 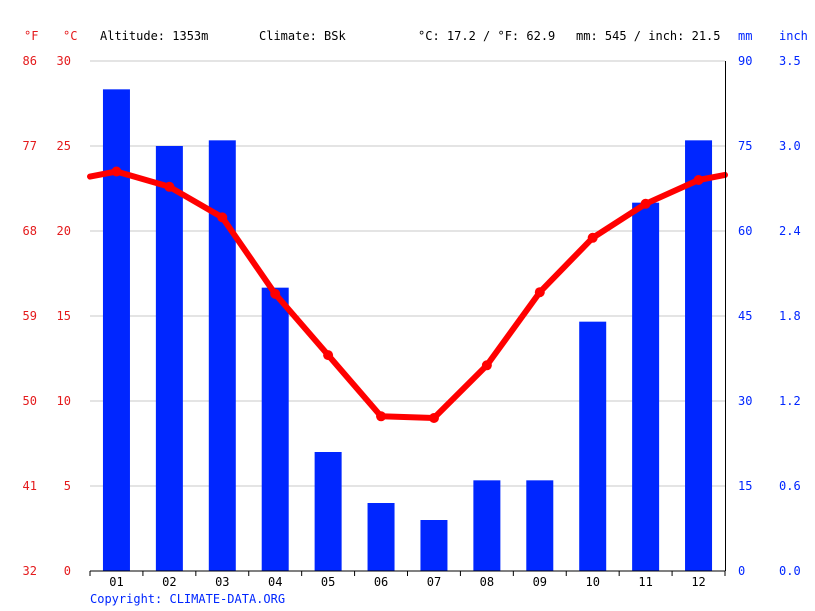 I want to click on month-tick-label: 08, so click(x=487, y=582).